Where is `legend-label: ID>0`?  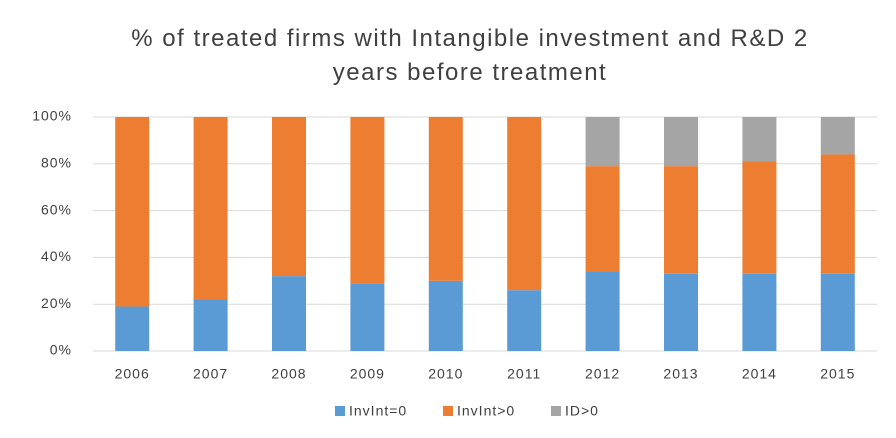
legend-label: ID>0 is located at coordinates (582, 411).